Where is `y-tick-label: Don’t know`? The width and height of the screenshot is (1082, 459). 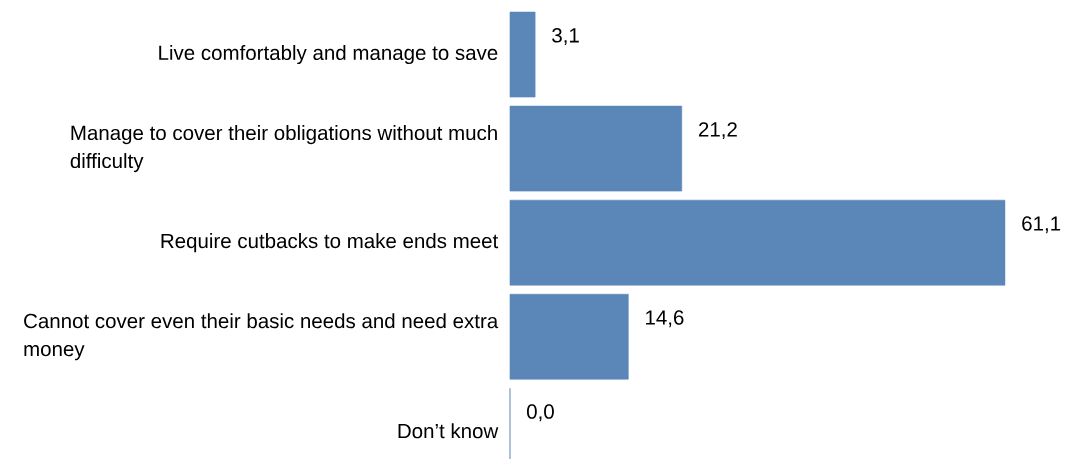 y-tick-label: Don’t know is located at coordinates (448, 431).